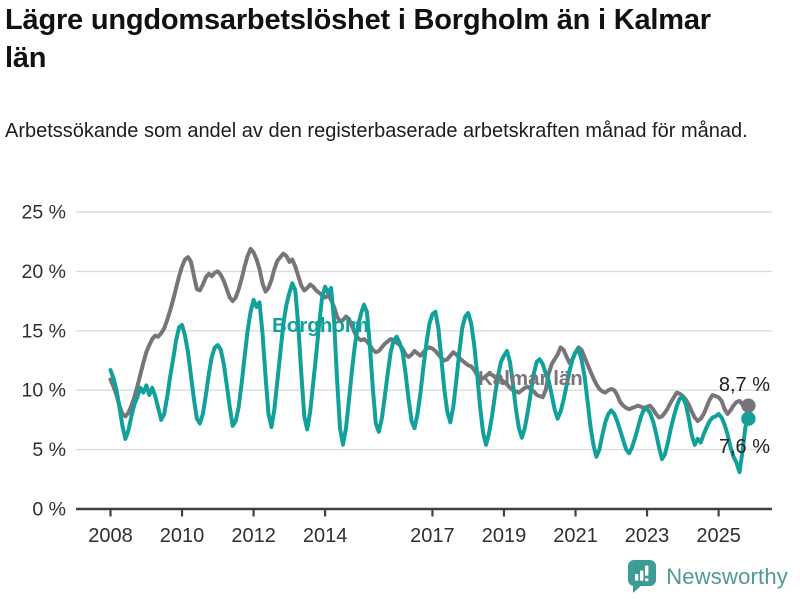 The width and height of the screenshot is (800, 600). I want to click on newsworthy-logo-icon, so click(642, 576).